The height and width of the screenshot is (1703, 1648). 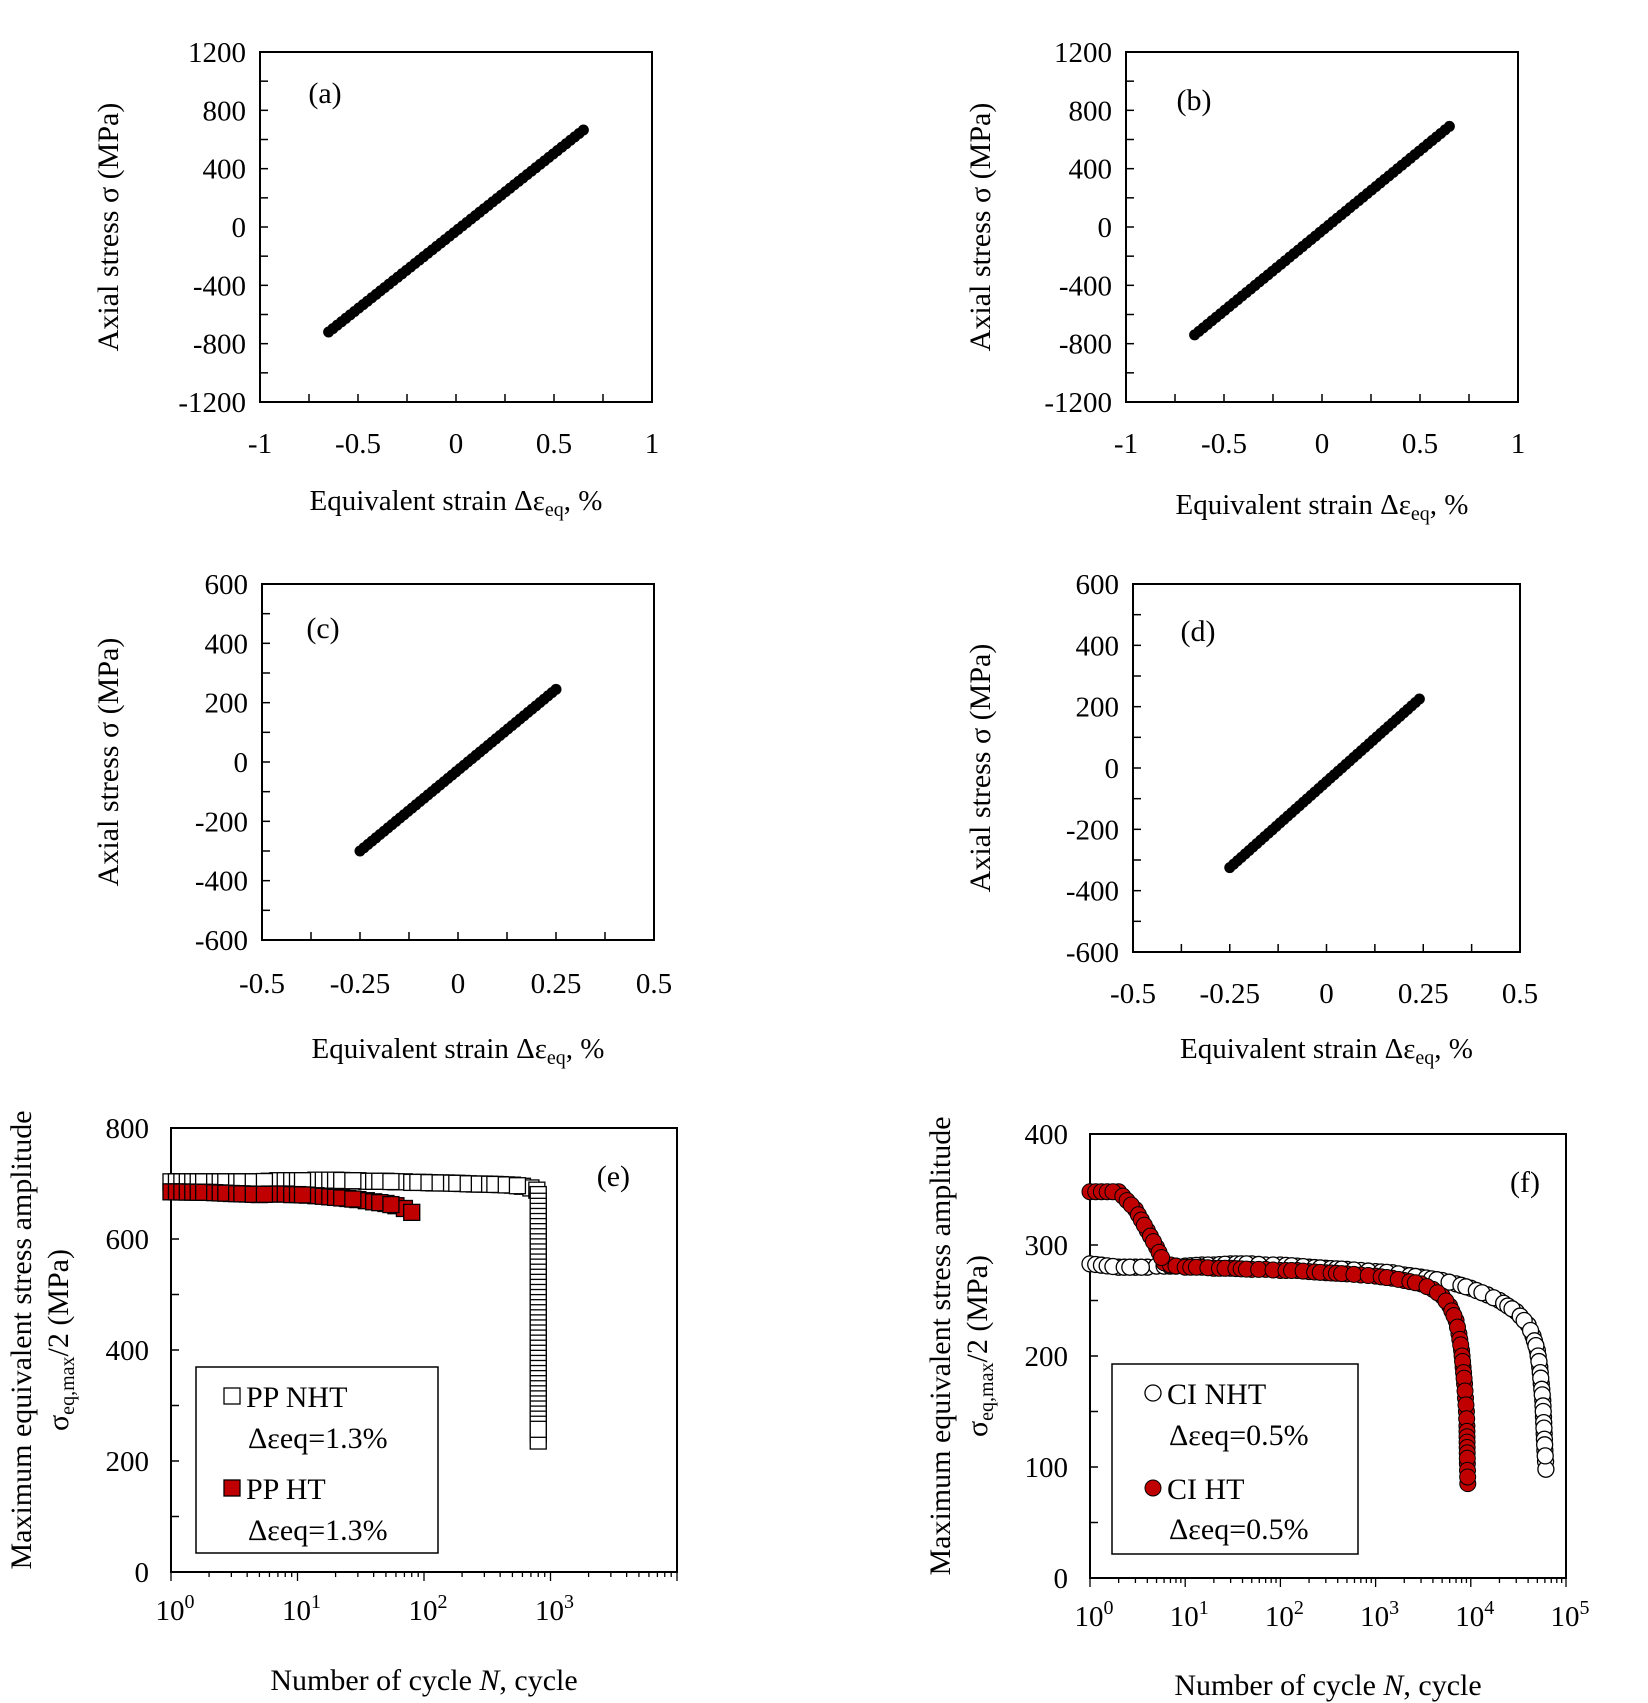 I want to click on x-axis-label: Number of cycle N, cycle, so click(x=423, y=1680).